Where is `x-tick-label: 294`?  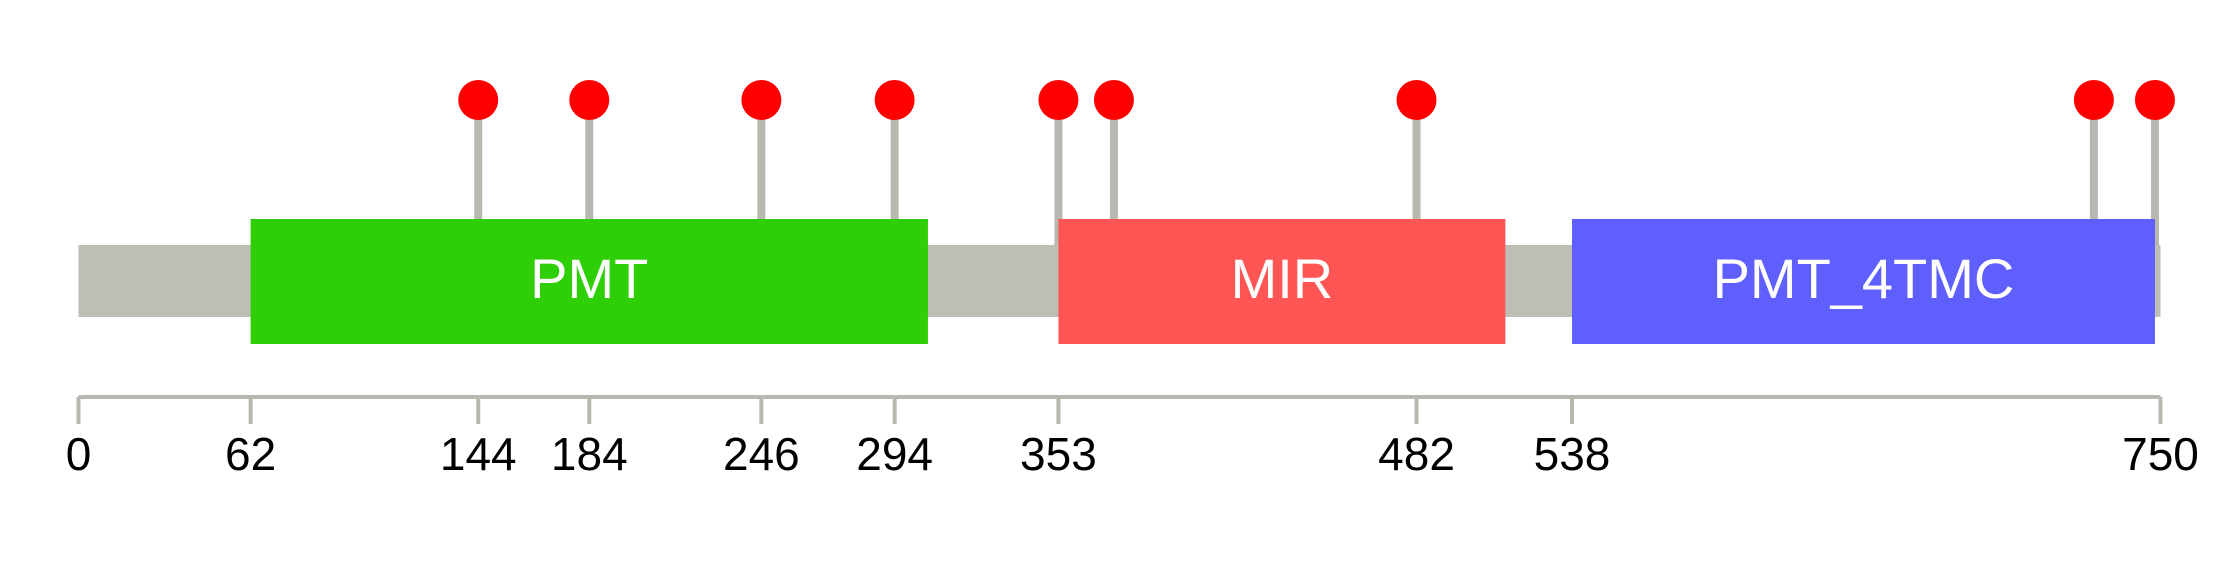
x-tick-label: 294 is located at coordinates (894, 454).